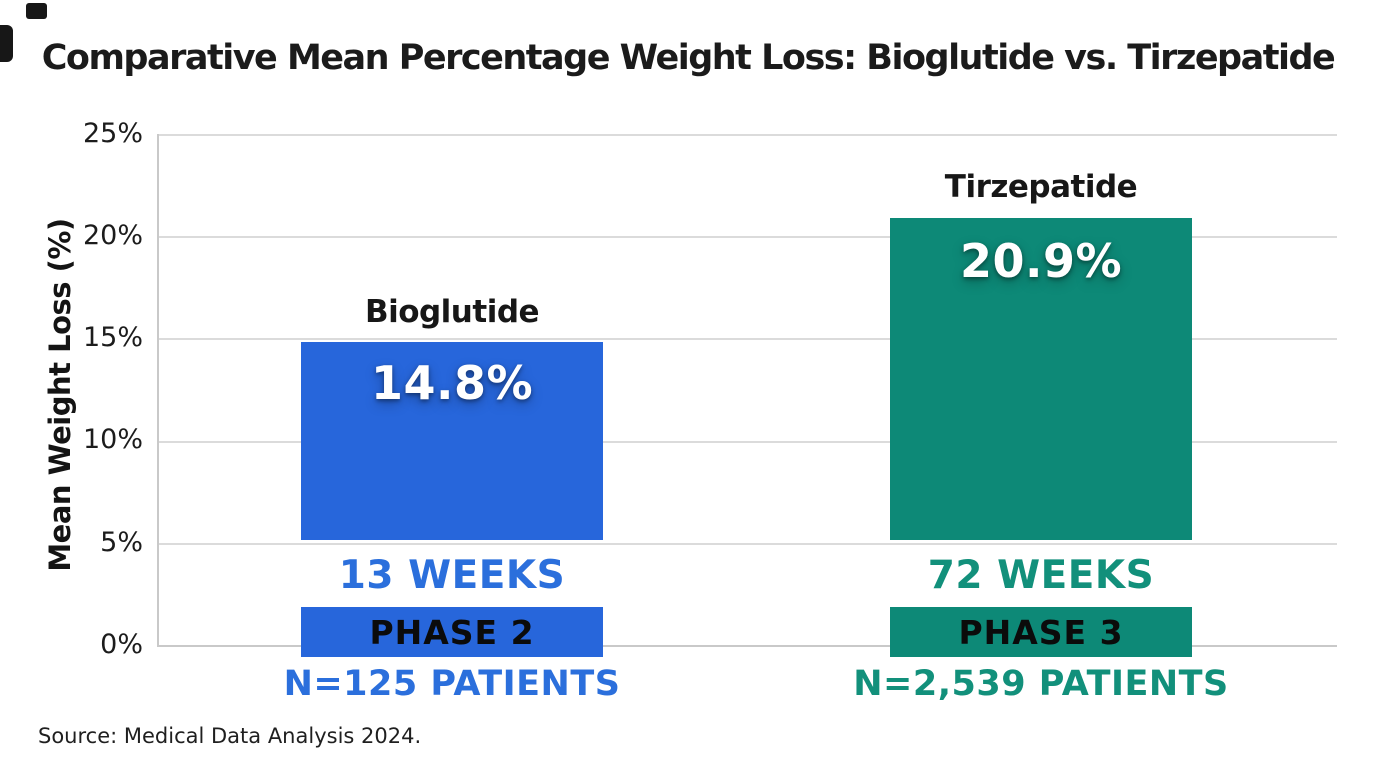 The width and height of the screenshot is (1376, 768). What do you see at coordinates (1041, 187) in the screenshot?
I see `bar-label-tirzepatide: Tirzepatide` at bounding box center [1041, 187].